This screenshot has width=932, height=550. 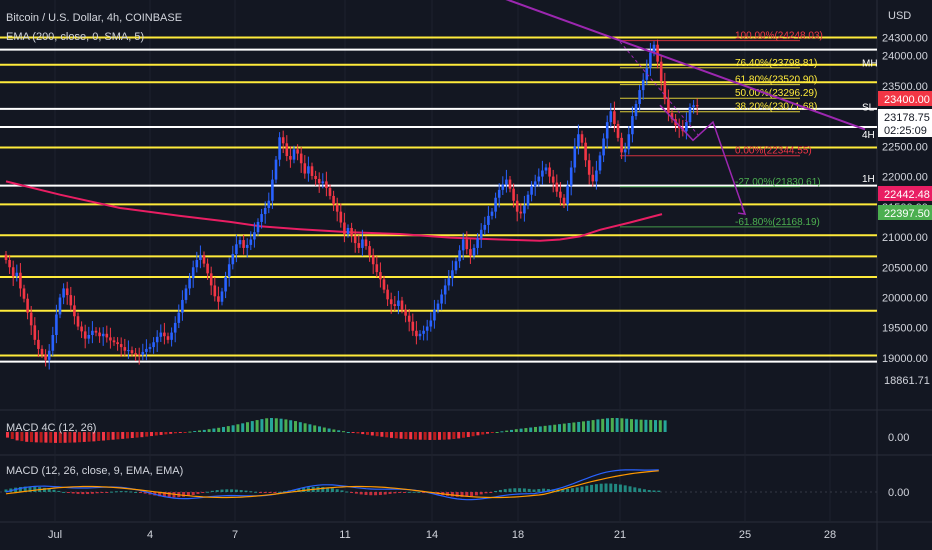 I want to click on fib-level-label: 38.20%(23071.68), so click(x=776, y=107).